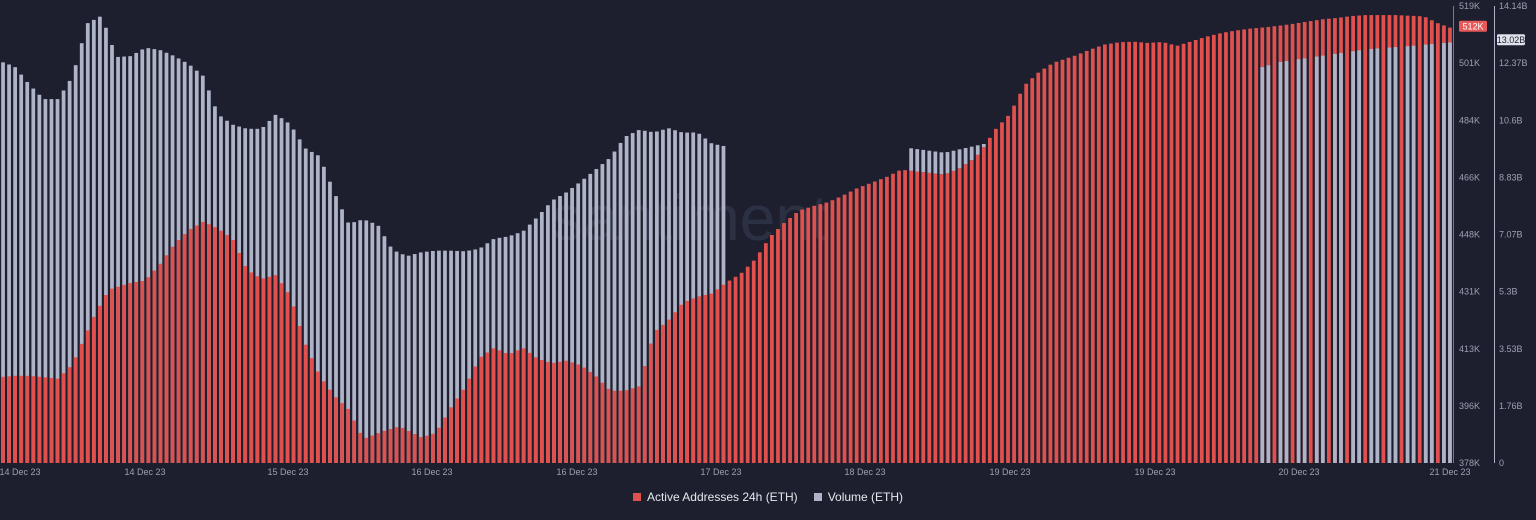 This screenshot has height=520, width=1536. What do you see at coordinates (690, 218) in the screenshot?
I see `watermark: santiment` at bounding box center [690, 218].